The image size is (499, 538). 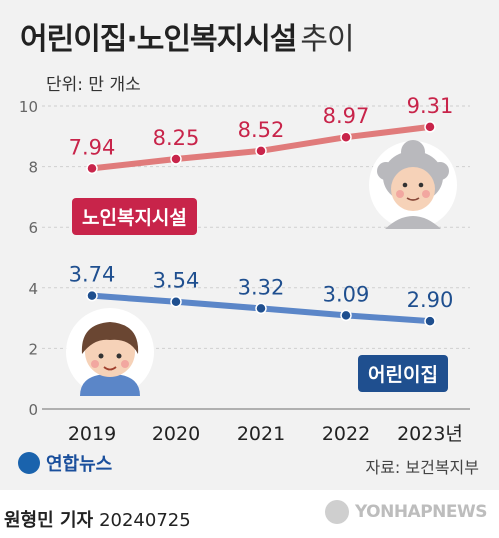 I want to click on author-name: 원형민 기자, so click(x=49, y=520).